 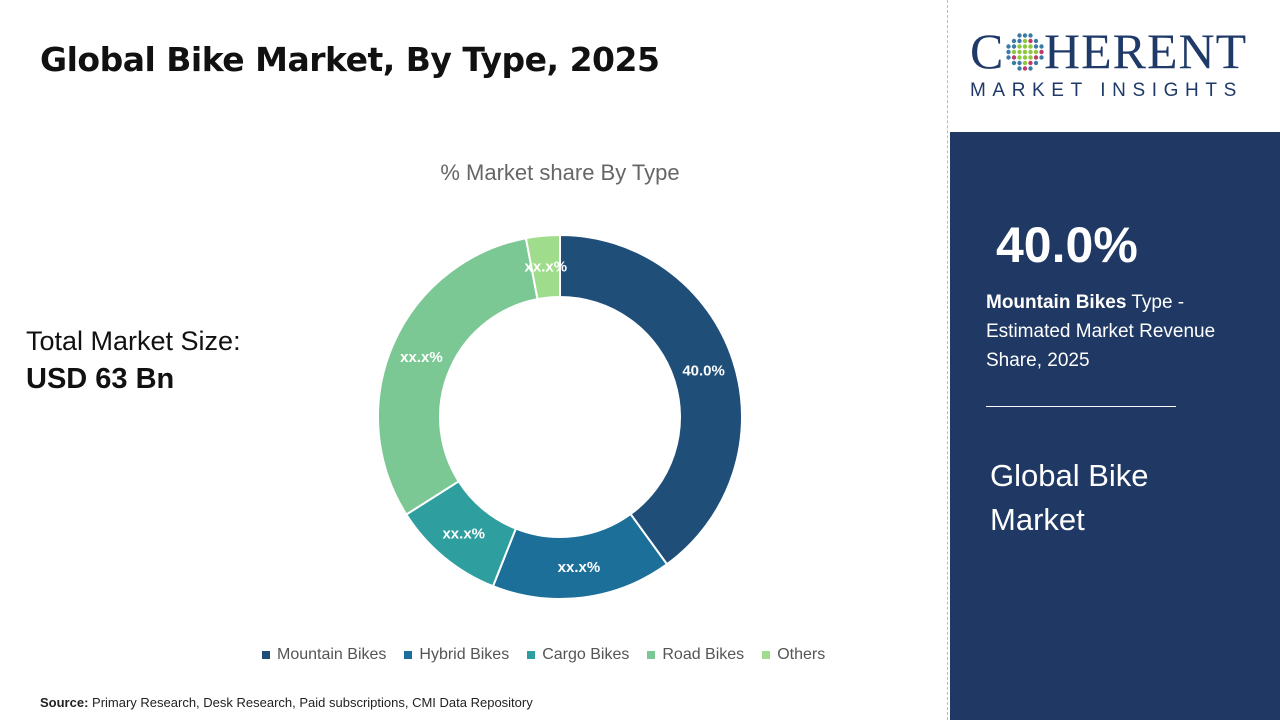 I want to click on legend-label: Hybrid Bikes, so click(x=464, y=654).